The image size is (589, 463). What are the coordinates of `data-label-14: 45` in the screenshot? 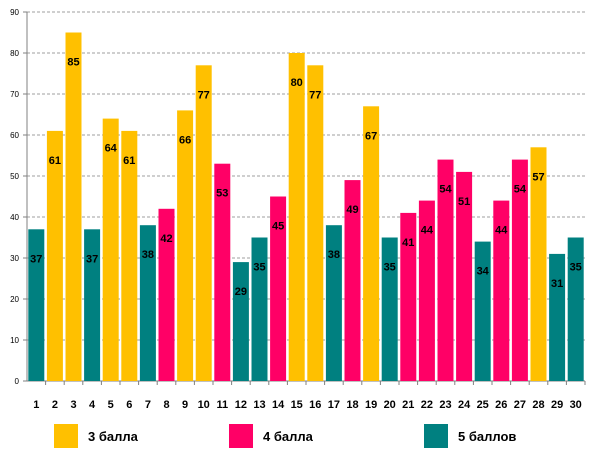 It's located at (278, 227).